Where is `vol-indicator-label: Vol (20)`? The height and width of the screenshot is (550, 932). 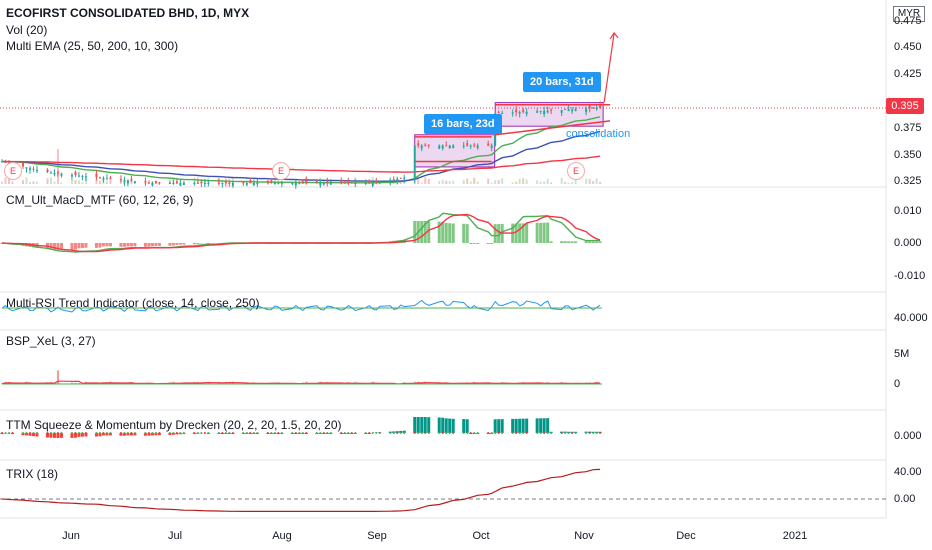 vol-indicator-label: Vol (20) is located at coordinates (27, 30).